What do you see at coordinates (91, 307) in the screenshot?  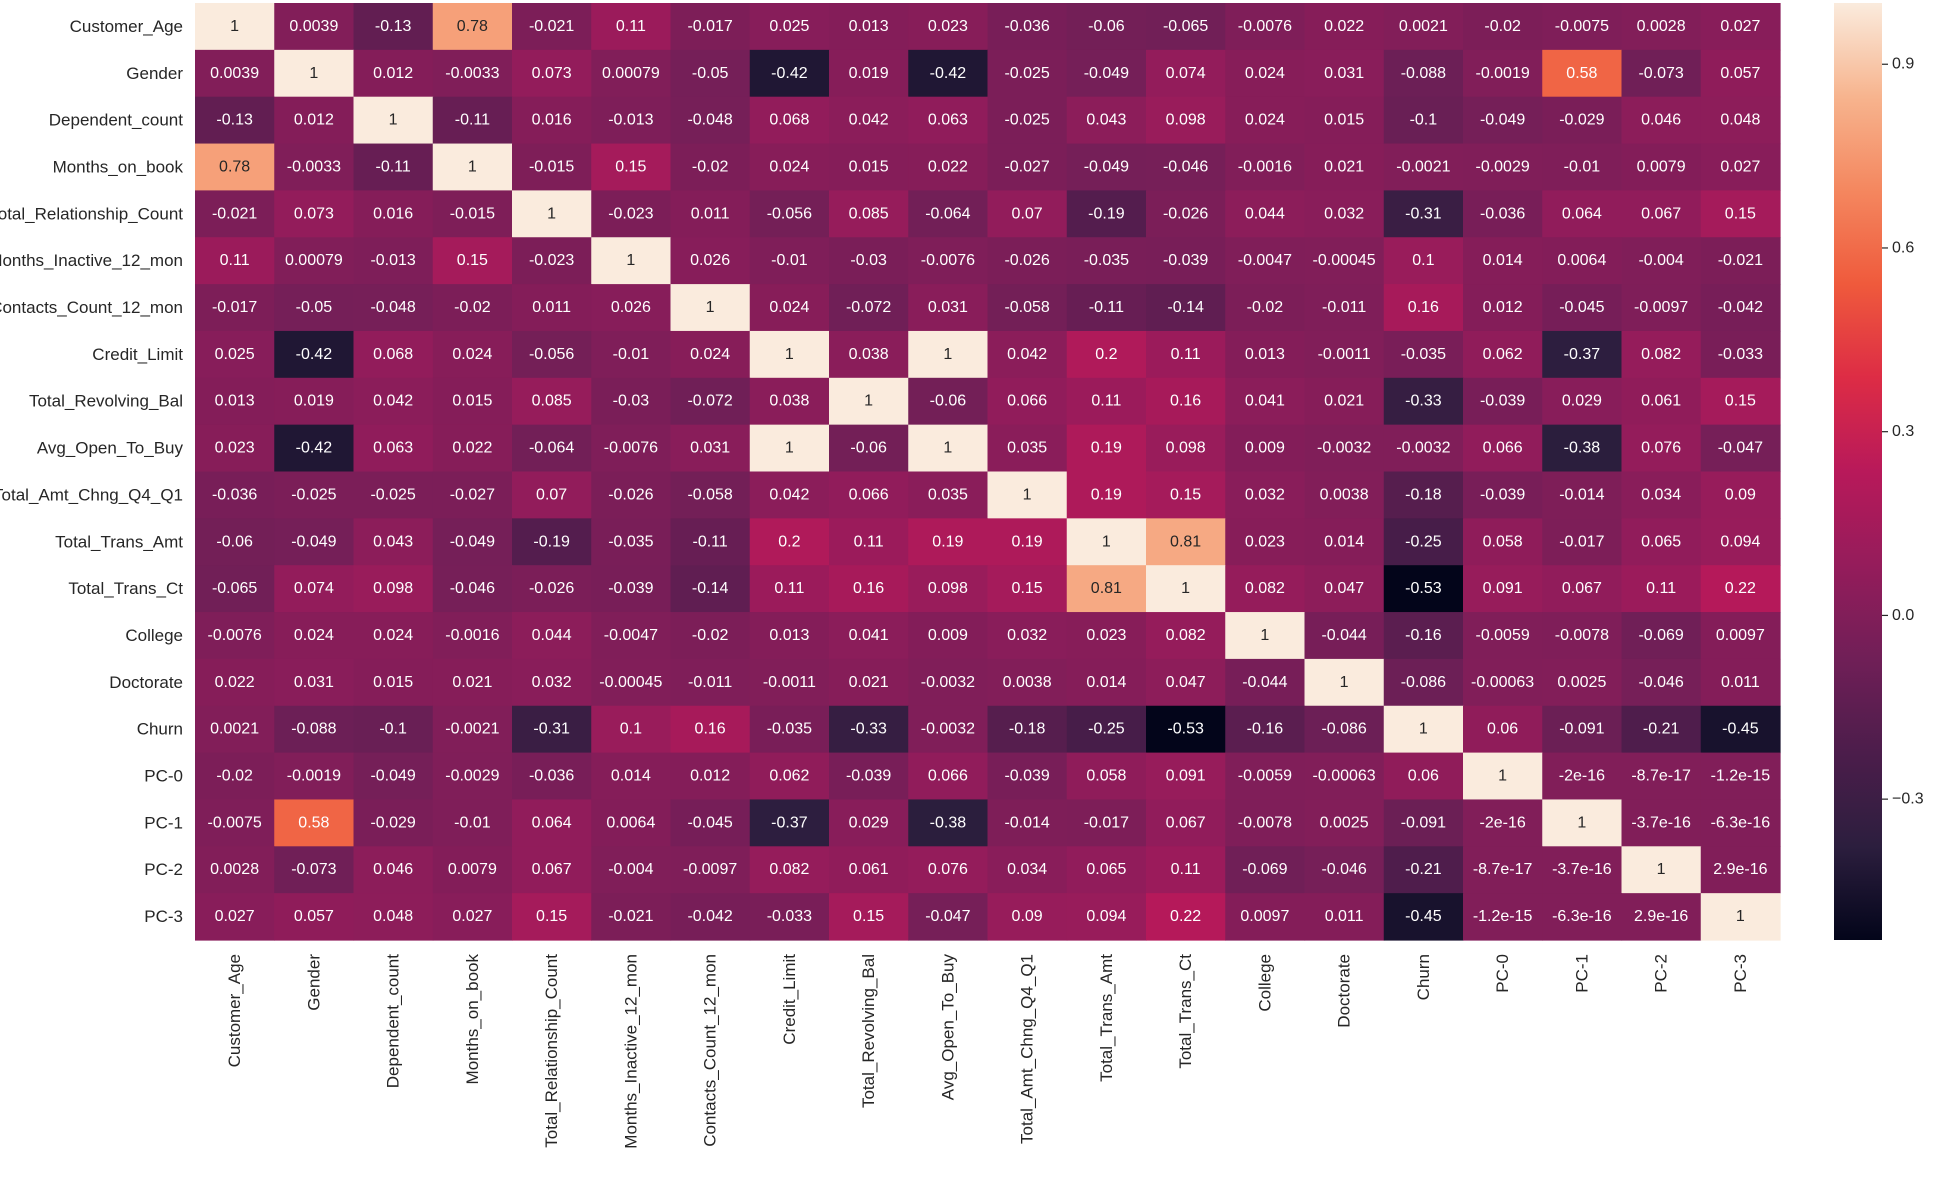 I see `row-label: Contacts_Count_12_mon` at bounding box center [91, 307].